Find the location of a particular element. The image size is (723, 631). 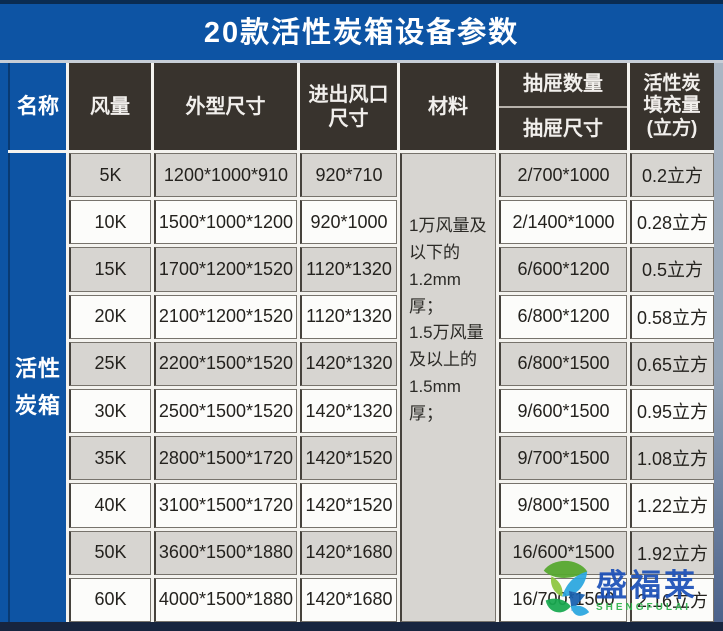

drawer-qty-size-cell: 2/700*1000 is located at coordinates (563, 175).